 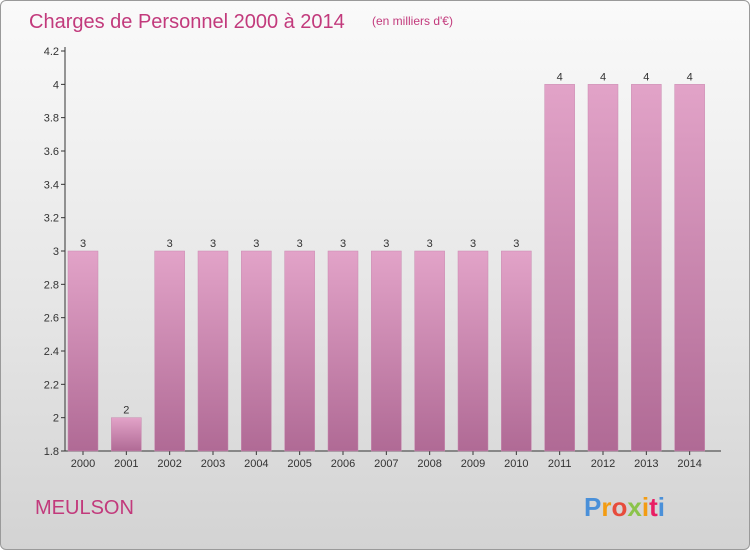 I want to click on logo-letter: t, so click(x=653, y=507).